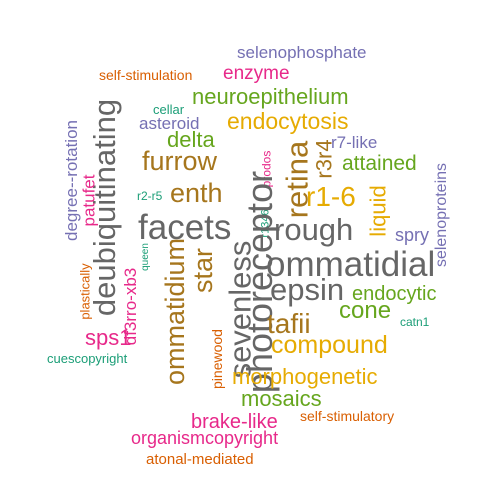  Describe the element at coordinates (205, 438) in the screenshot. I see `word: organismcopyright` at that location.